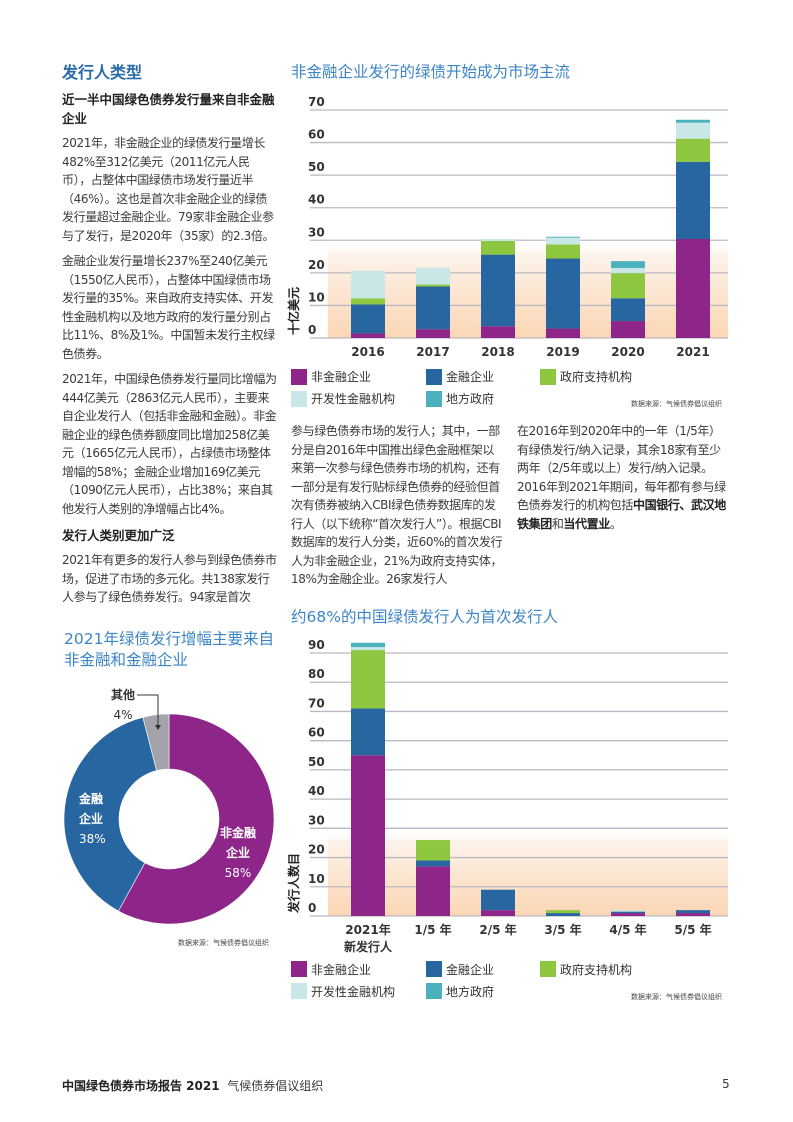 The image size is (793, 1122). Describe the element at coordinates (92, 839) in the screenshot. I see `slice-label-fin: 38%` at that location.